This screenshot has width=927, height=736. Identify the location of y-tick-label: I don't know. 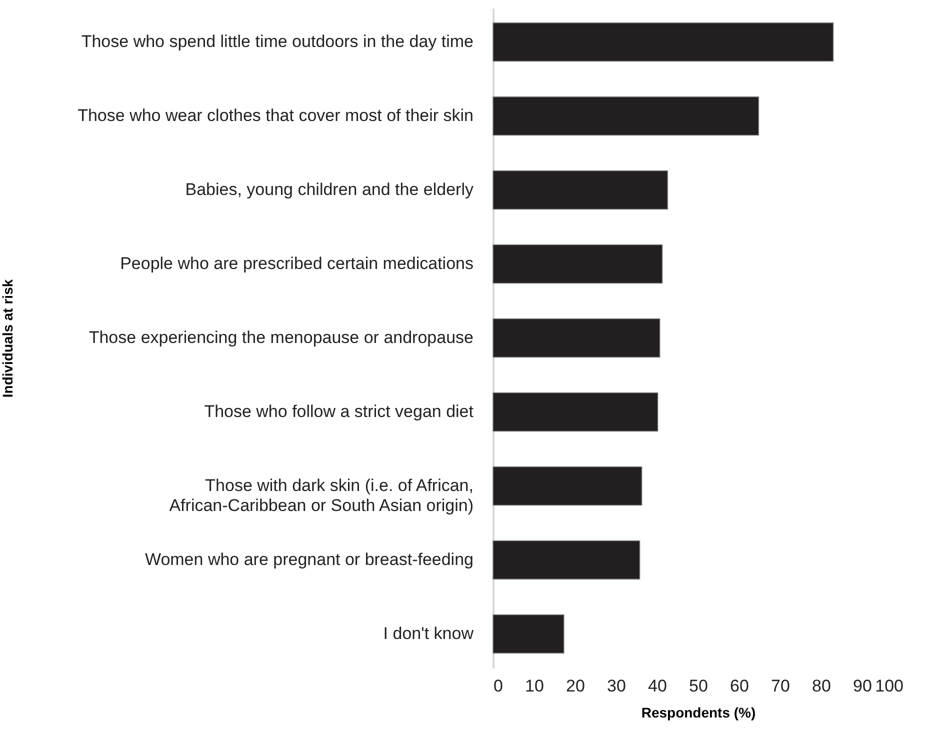
(428, 633).